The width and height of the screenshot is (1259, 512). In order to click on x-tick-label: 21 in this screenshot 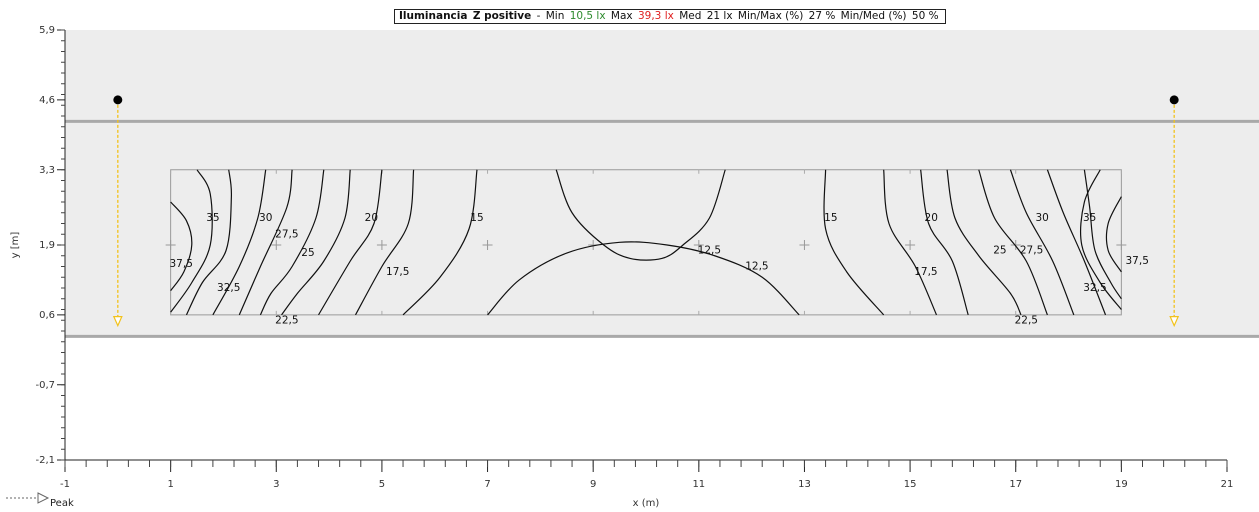, I will do `click(1227, 484)`.